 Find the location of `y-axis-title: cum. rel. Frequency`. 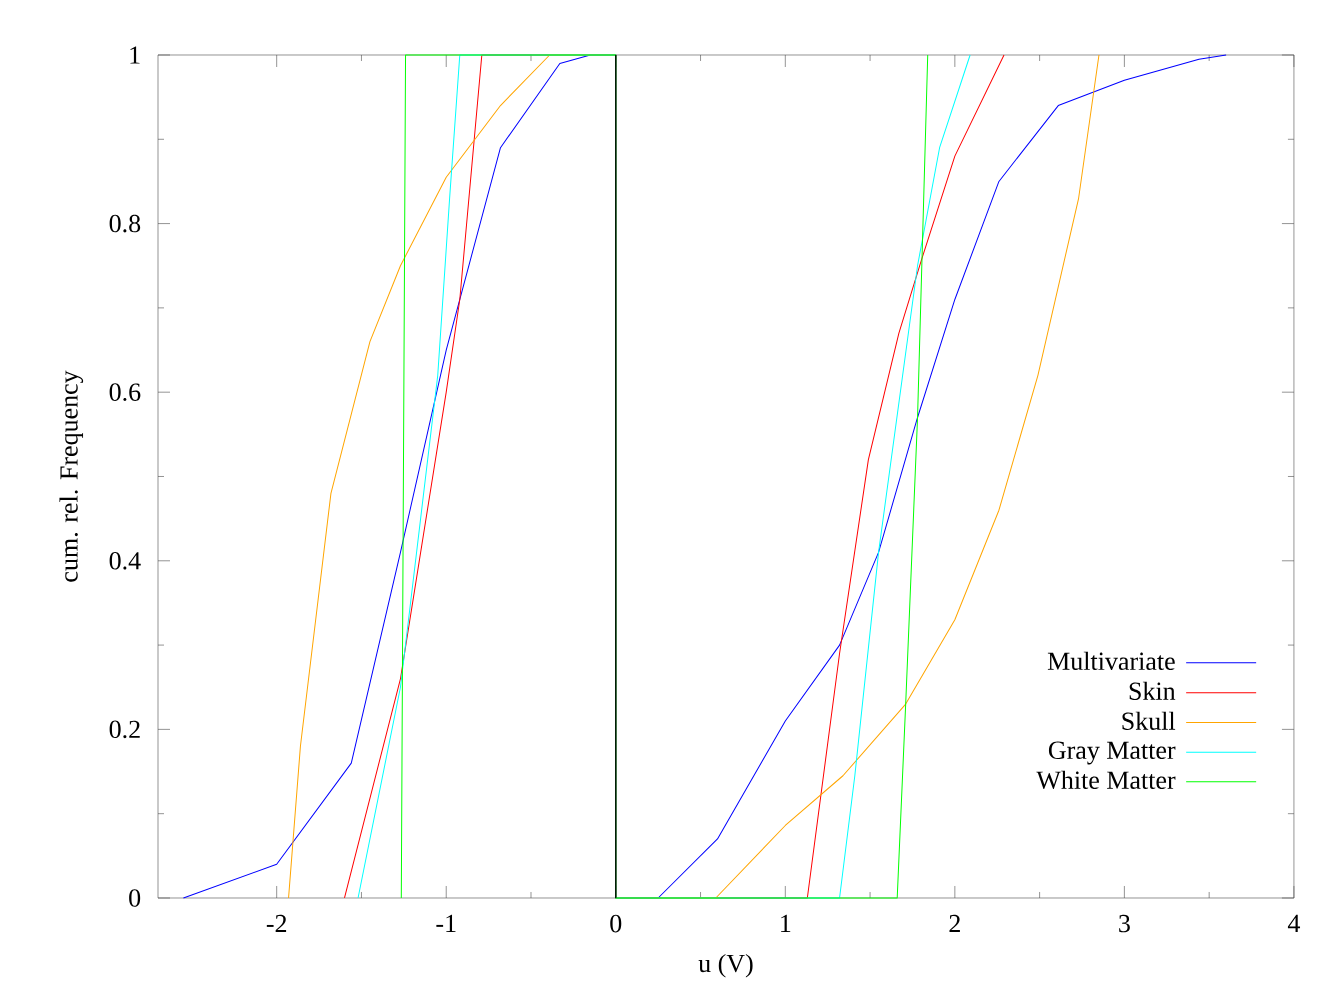

y-axis-title: cum. rel. Frequency is located at coordinates (71, 476).